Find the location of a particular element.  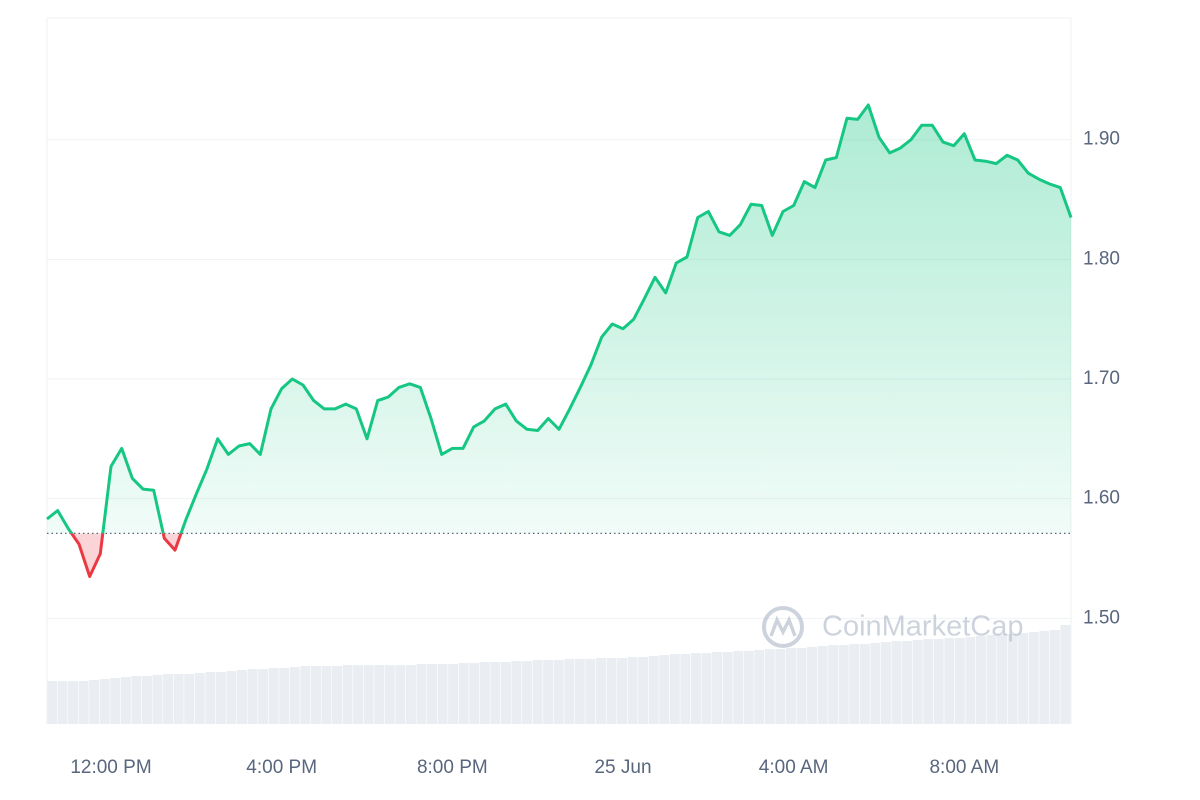

watermark-text: CoinMarketCap is located at coordinates (922, 627).